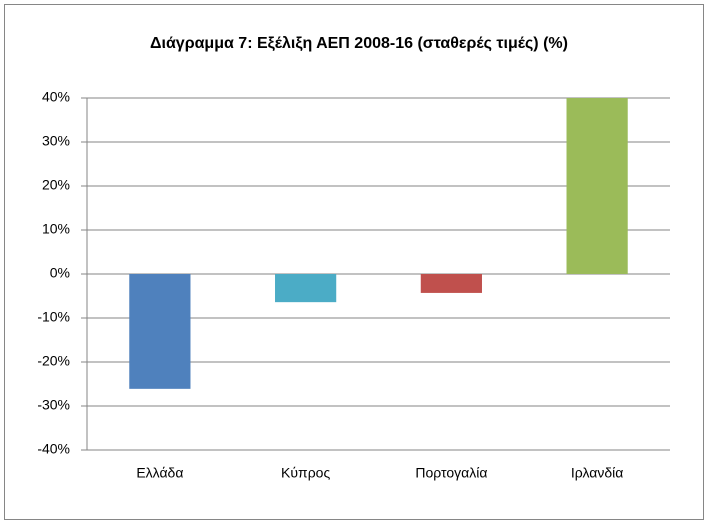 This screenshot has height=524, width=708. Describe the element at coordinates (305, 473) in the screenshot. I see `x-tick-label: Κύπρος` at that location.